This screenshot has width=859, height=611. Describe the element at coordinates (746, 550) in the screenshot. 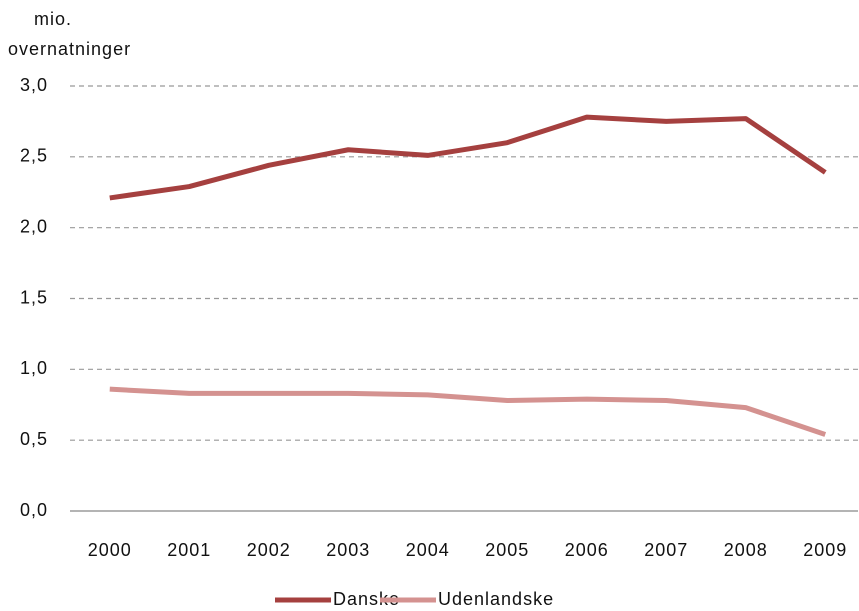

I see `x-tick-label: 2008` at that location.